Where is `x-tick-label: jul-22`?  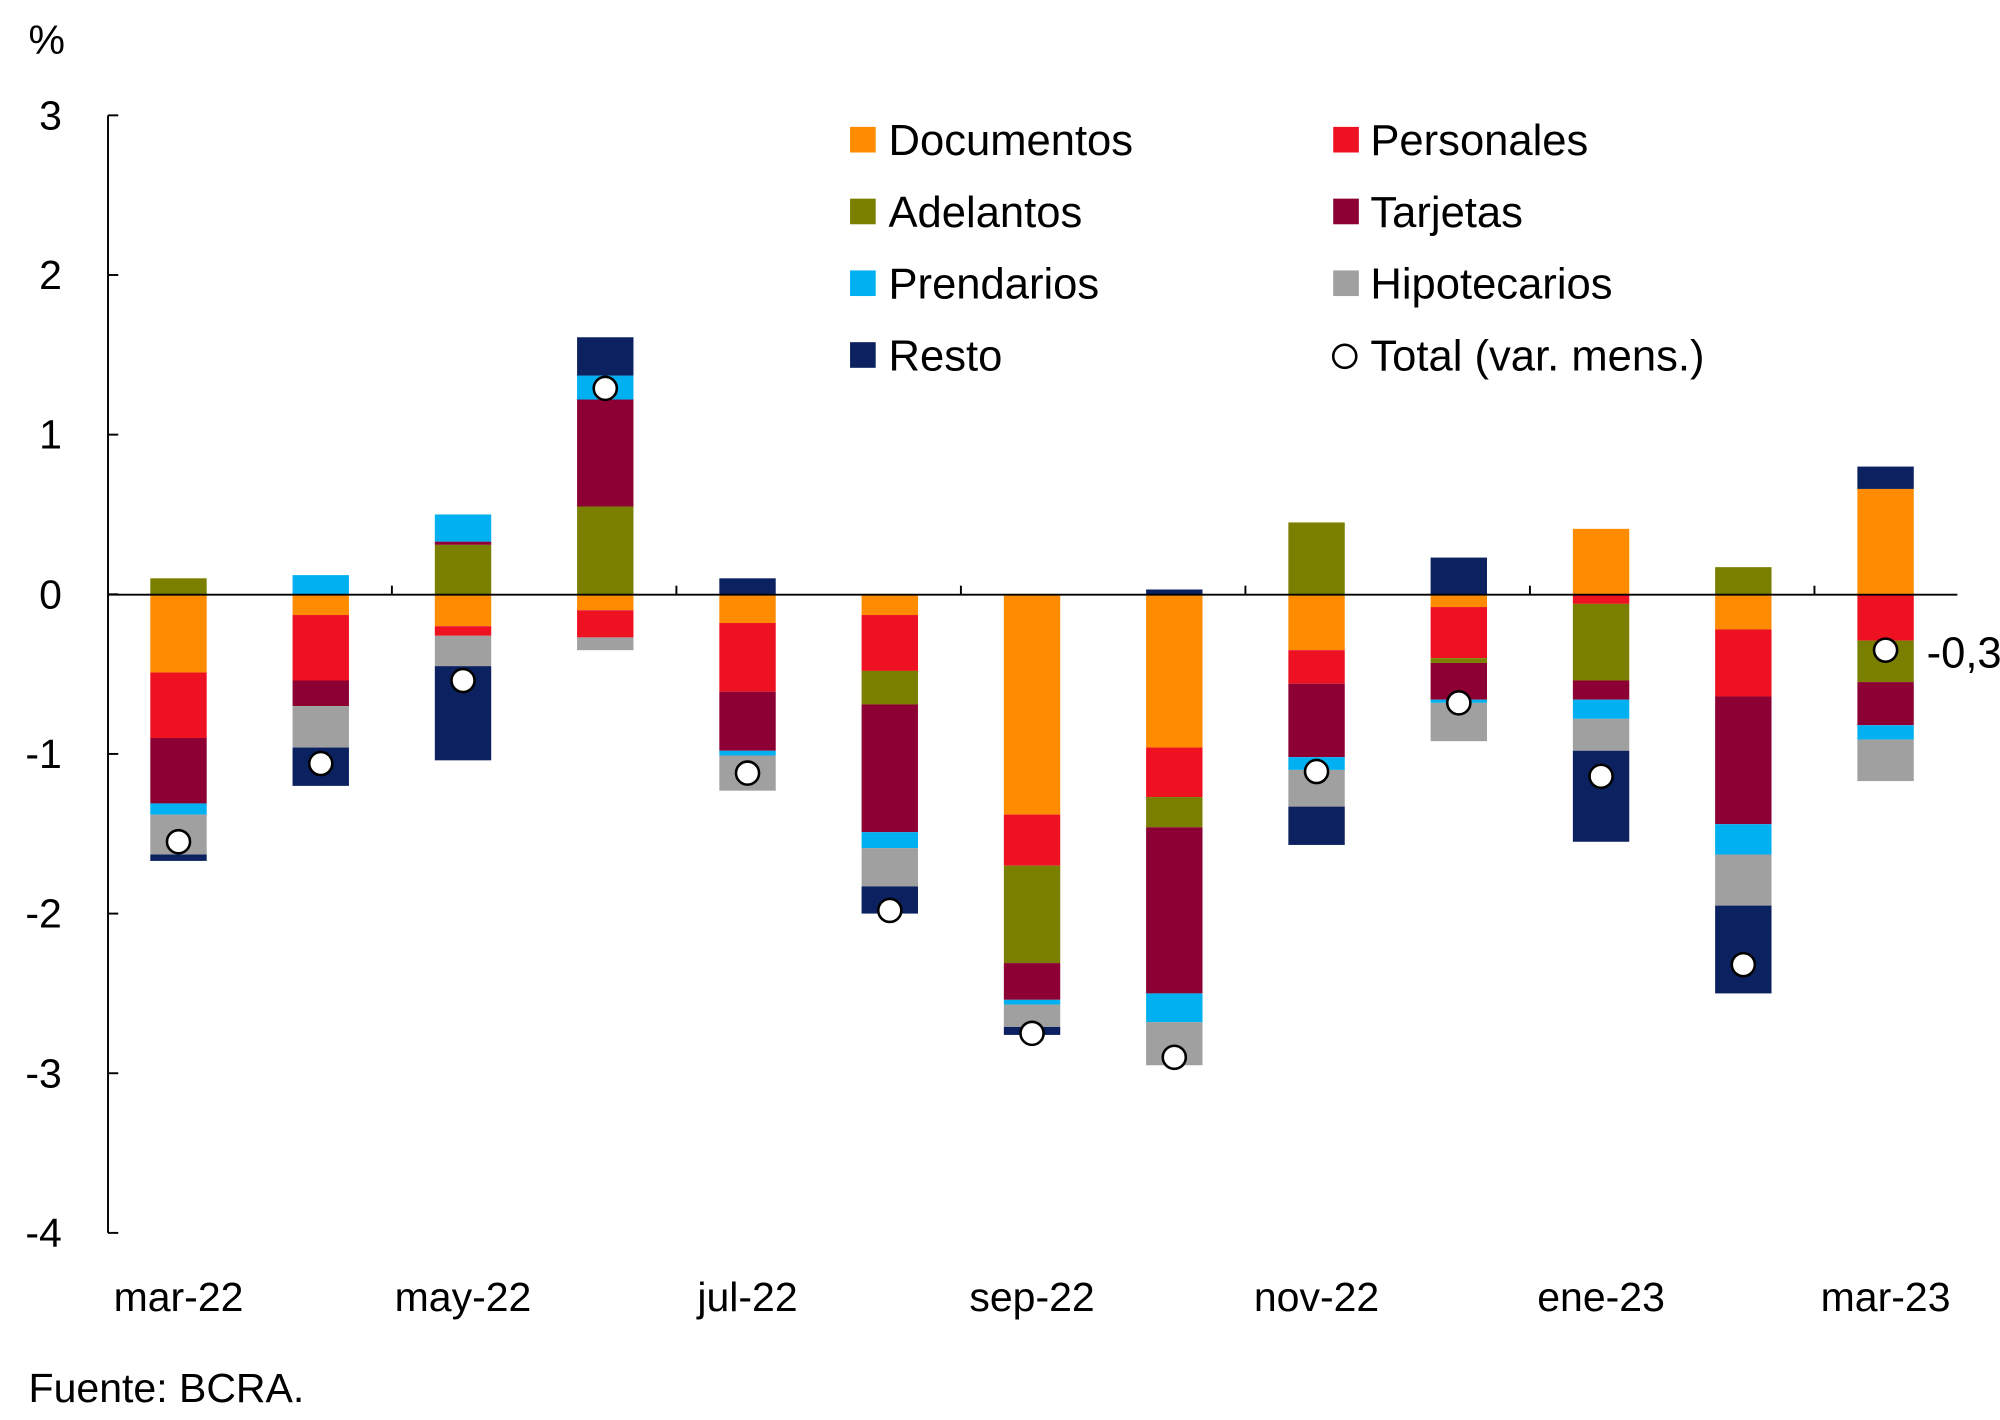
x-tick-label: jul-22 is located at coordinates (746, 1297).